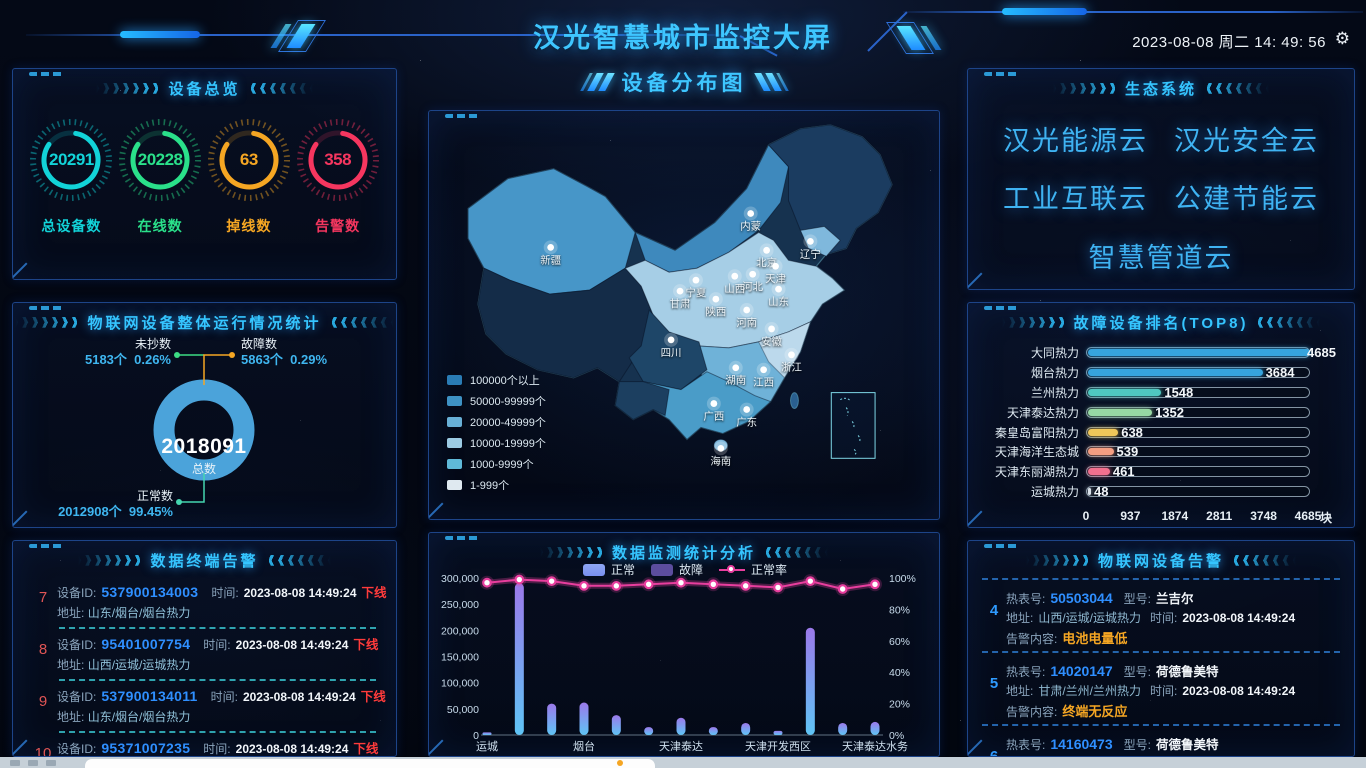 The image size is (1366, 768). What do you see at coordinates (680, 336) in the screenshot?
I see `map-markers: 新疆 内蒙 辽宁 北京 天津 河北 山西 山东 宁夏` at bounding box center [680, 336].